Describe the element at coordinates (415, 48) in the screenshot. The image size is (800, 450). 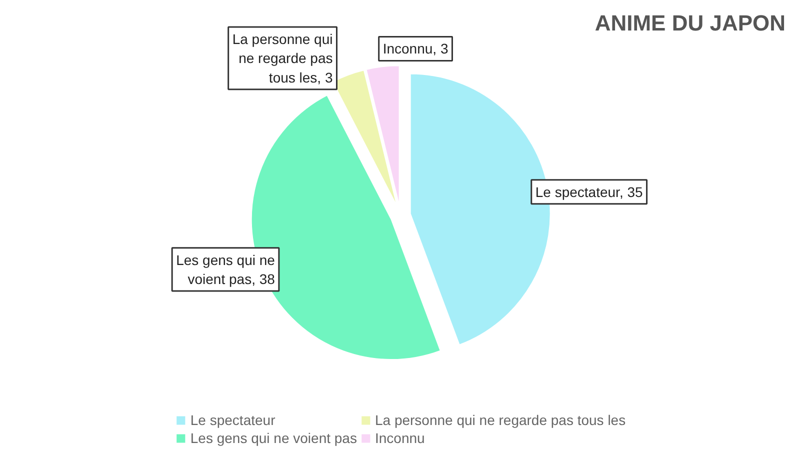
I see `data-label: Inconnu, 3` at that location.